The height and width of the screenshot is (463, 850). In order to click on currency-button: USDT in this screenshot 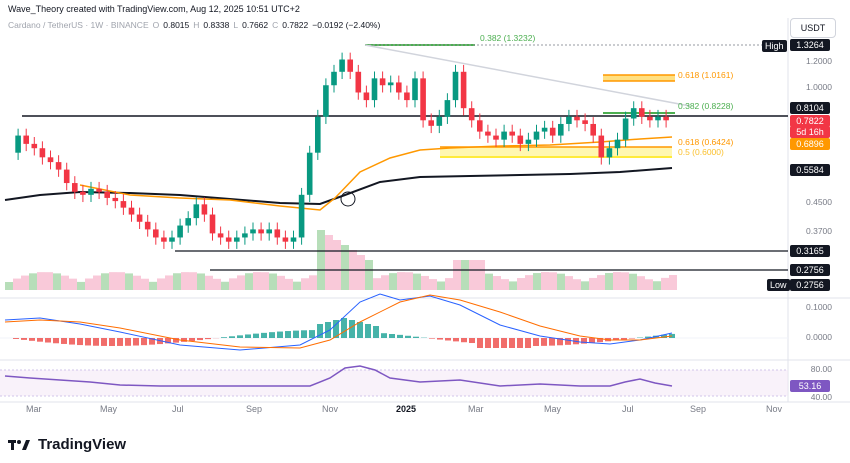, I will do `click(813, 28)`.